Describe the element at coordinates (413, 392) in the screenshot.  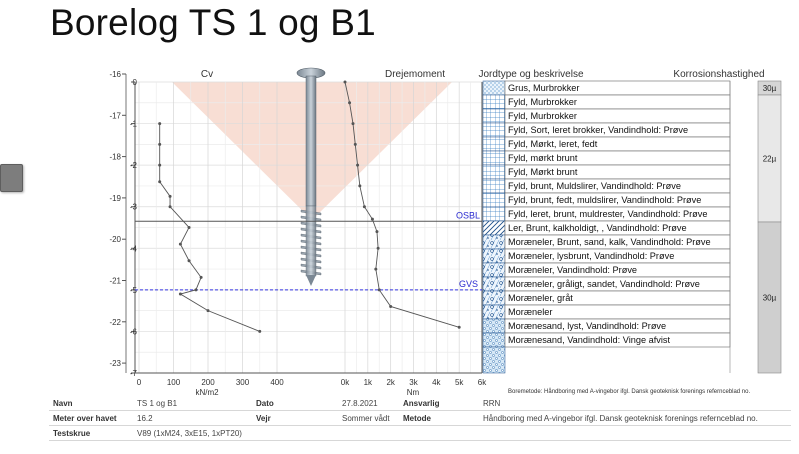
I see `torque-unit-label: Nm` at that location.